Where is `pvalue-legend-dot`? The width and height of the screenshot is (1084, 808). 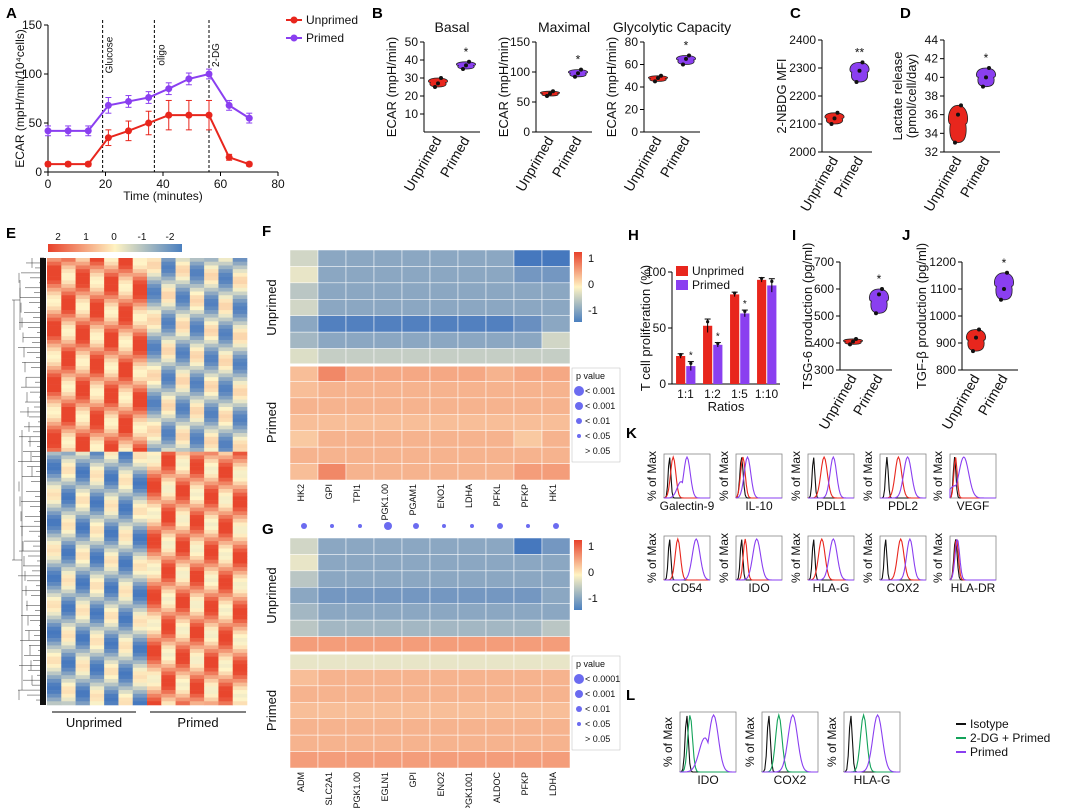
pvalue-legend-dot is located at coordinates (579, 391).